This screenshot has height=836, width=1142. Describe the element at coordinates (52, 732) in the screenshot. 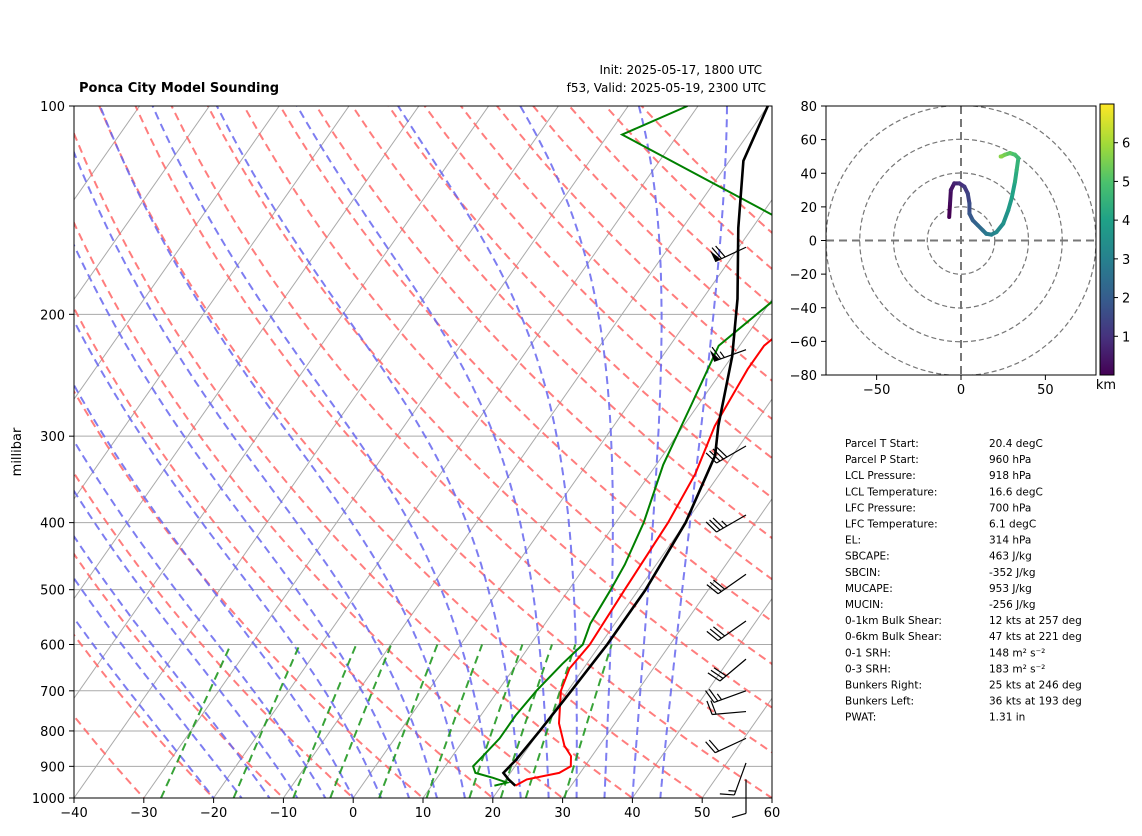

I see `y-tick-label: 800` at that location.